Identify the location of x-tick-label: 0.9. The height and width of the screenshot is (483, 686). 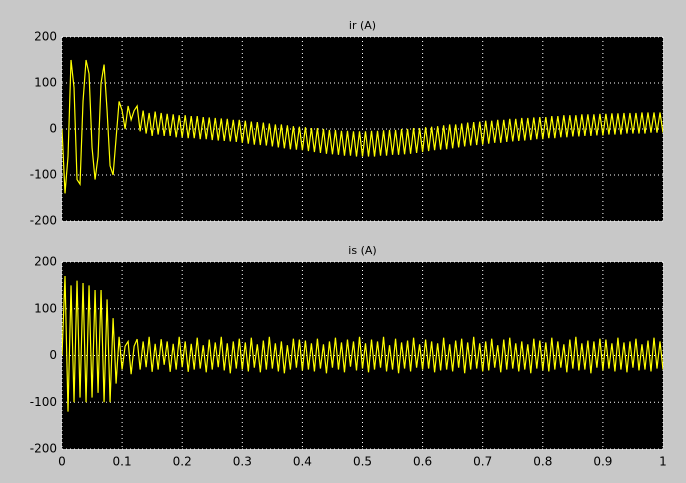
(602, 462).